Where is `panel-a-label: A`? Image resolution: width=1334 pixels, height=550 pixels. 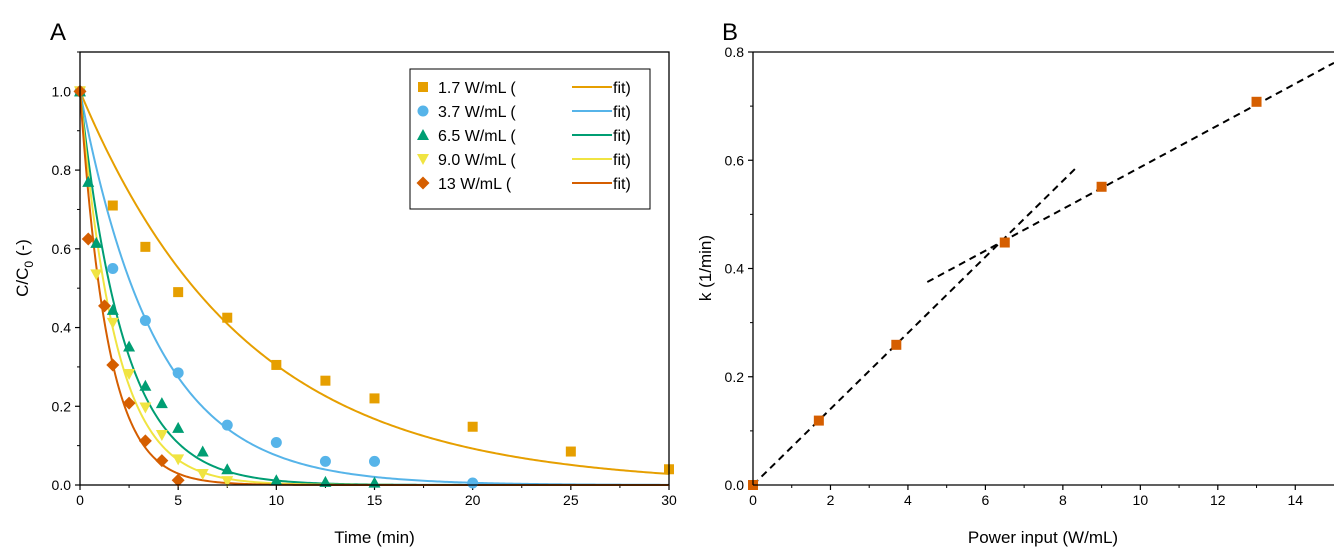 panel-a-label: A is located at coordinates (58, 32).